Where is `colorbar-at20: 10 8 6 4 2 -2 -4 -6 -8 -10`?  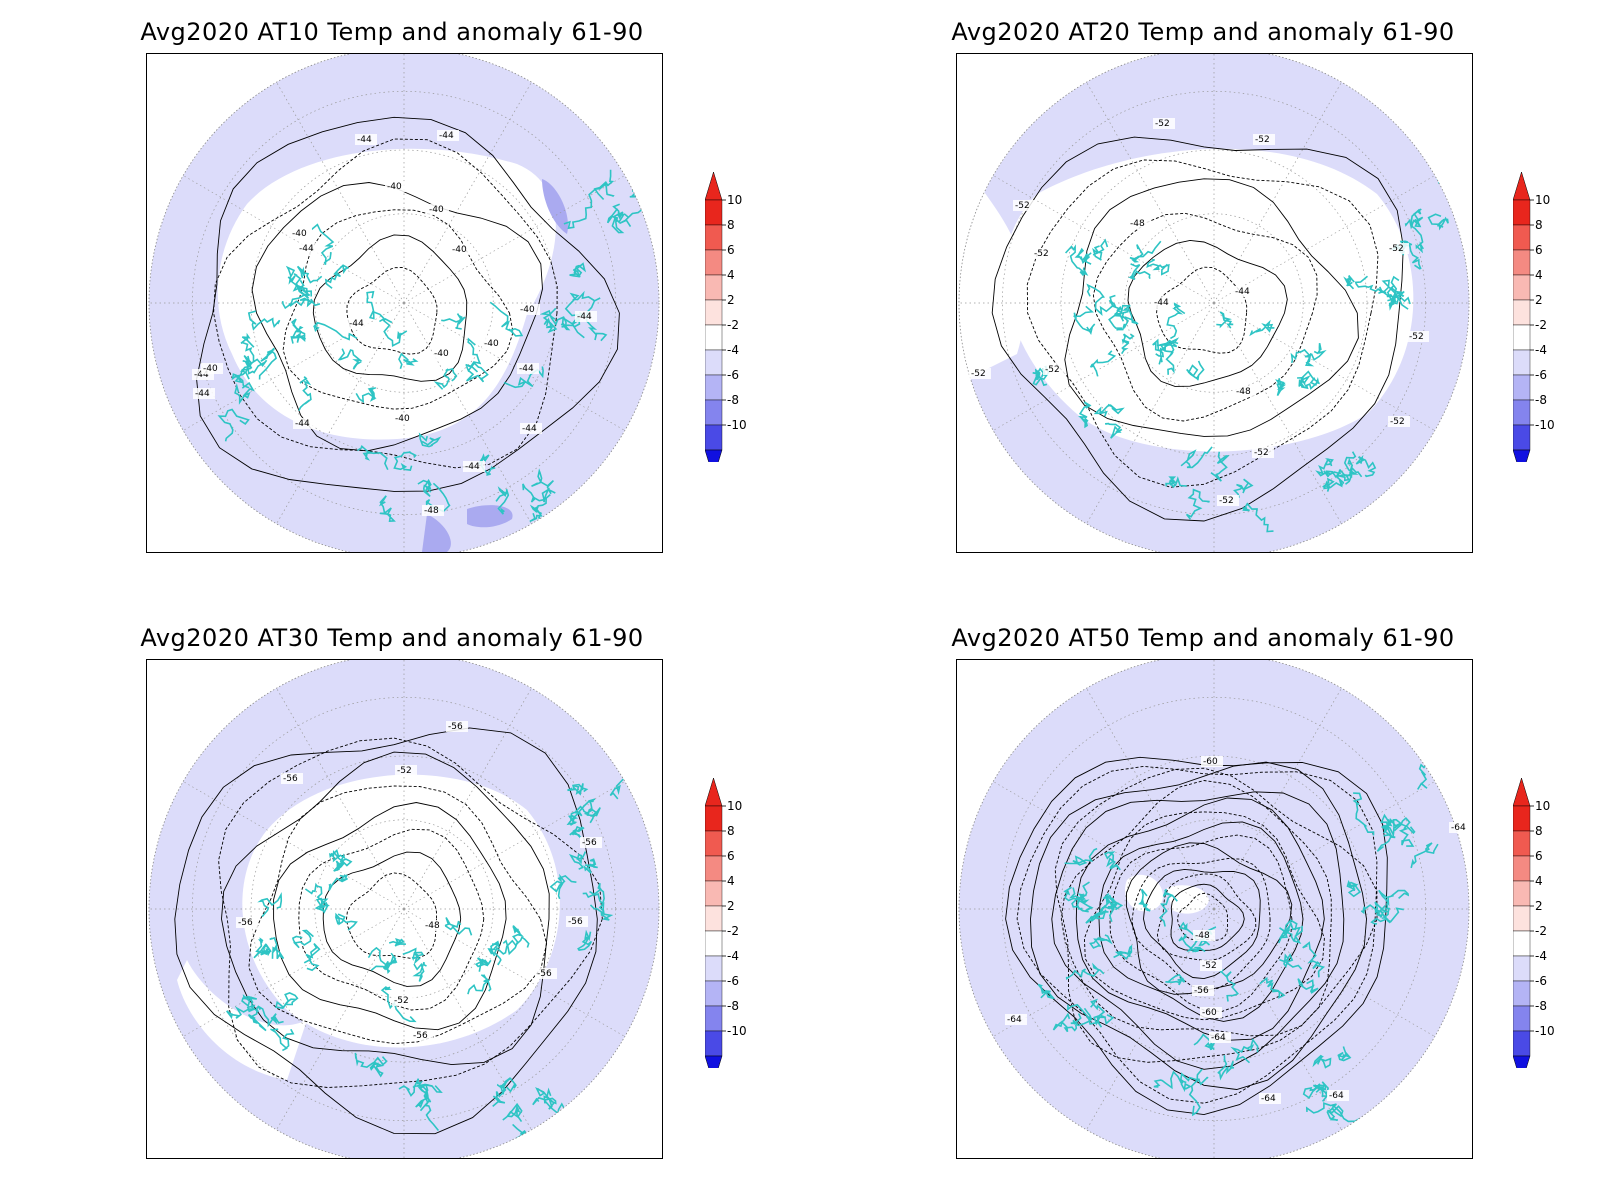
colorbar-at20: 10 8 6 4 2 -2 -4 -6 -8 -10 is located at coordinates (1534, 317).